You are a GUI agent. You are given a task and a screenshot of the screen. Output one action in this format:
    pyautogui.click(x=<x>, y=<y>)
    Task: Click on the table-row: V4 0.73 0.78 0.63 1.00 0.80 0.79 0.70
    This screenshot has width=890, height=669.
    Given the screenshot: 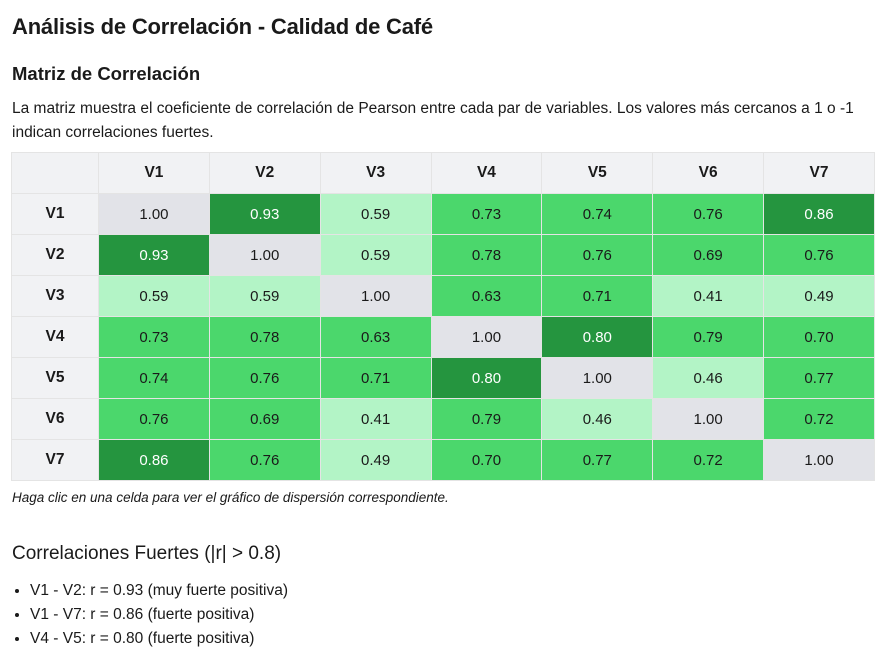 What is the action you would take?
    pyautogui.click(x=443, y=337)
    